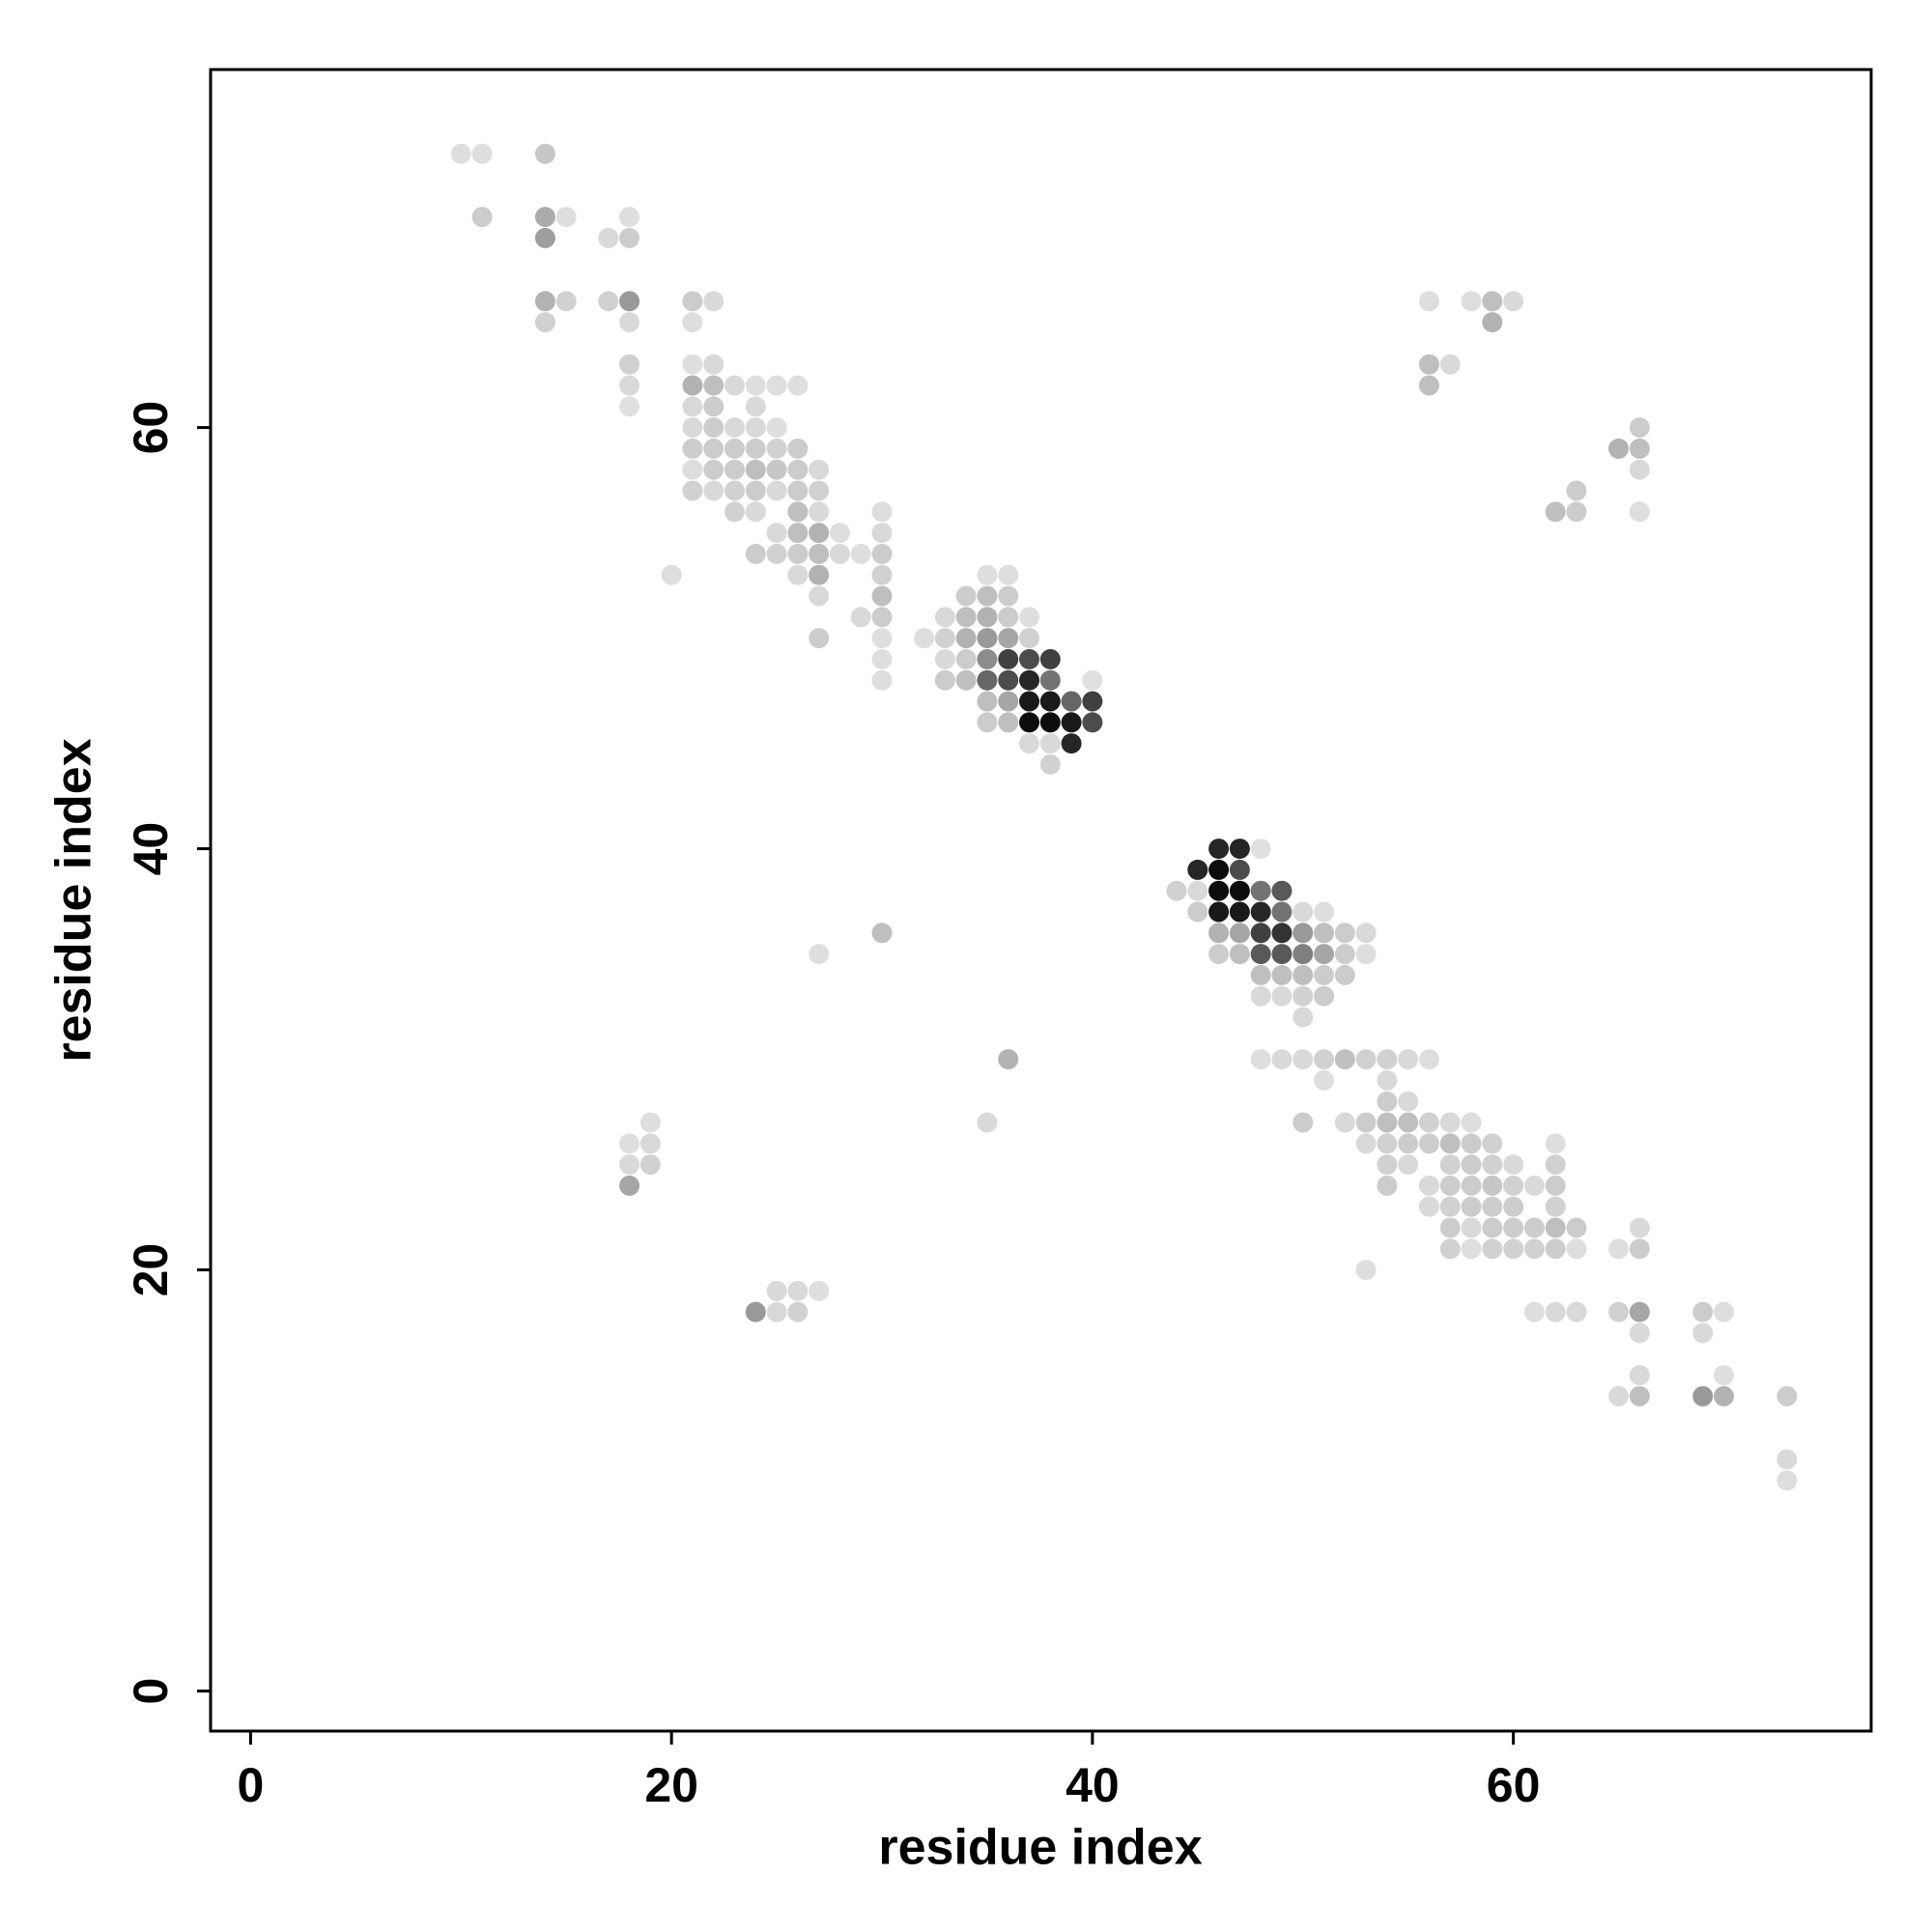 This screenshot has height=1932, width=1932. I want to click on x-tick-label: 0, so click(250, 1785).